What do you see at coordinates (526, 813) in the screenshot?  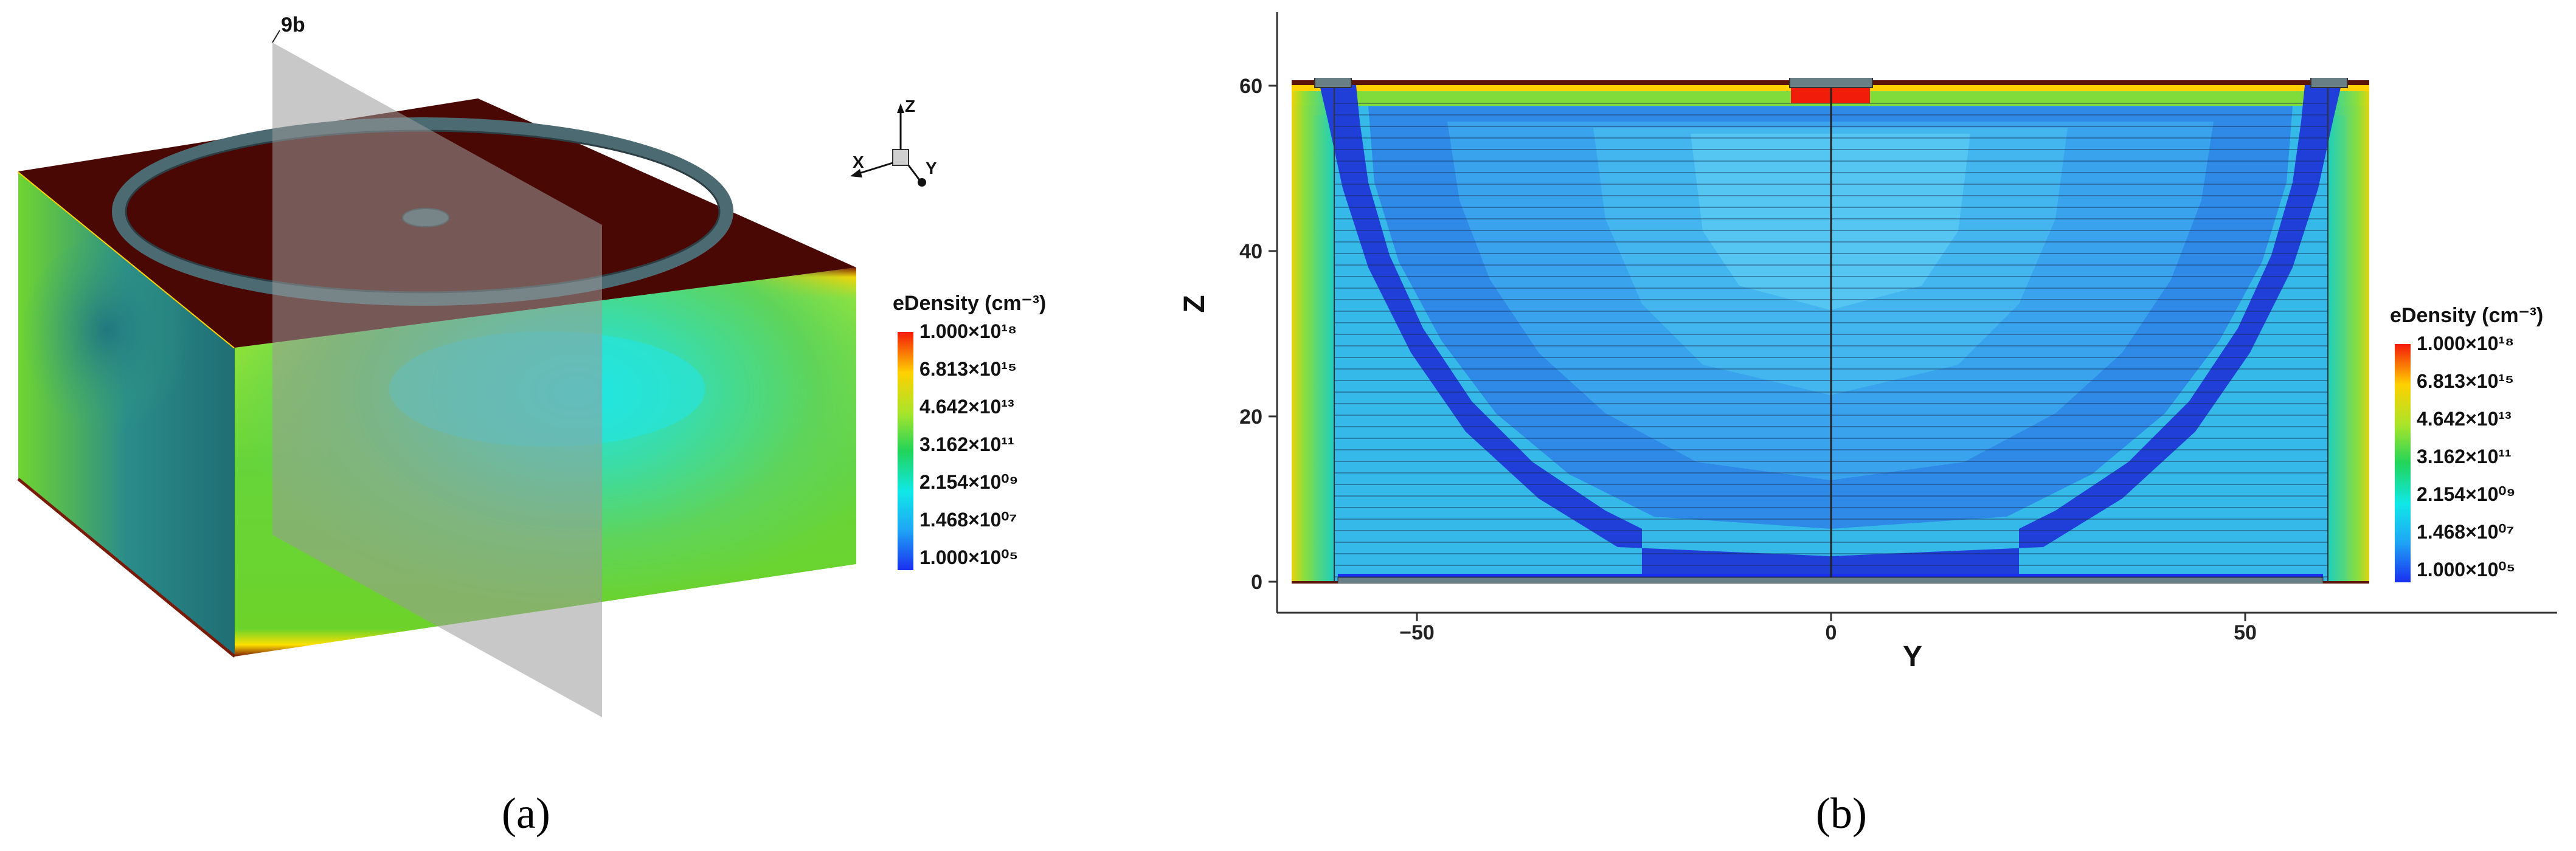 I see `caption-a: (a)` at bounding box center [526, 813].